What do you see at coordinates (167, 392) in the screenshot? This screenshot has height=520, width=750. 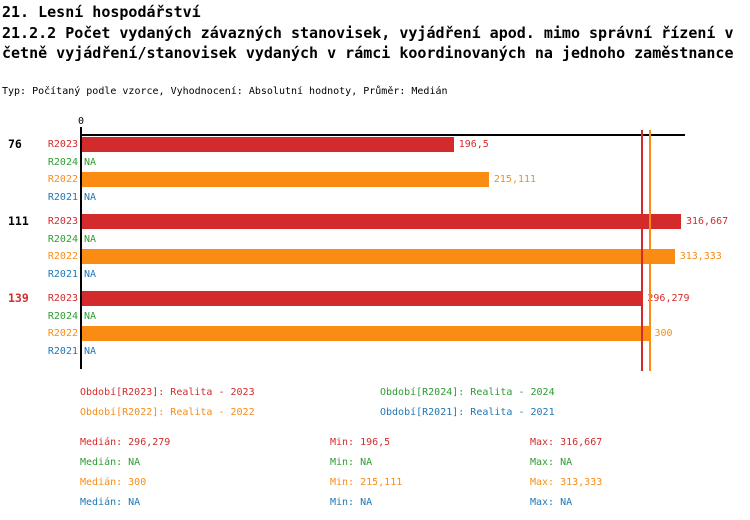 I see `legend-item: Období[R2023]: Realita - 2023` at bounding box center [167, 392].